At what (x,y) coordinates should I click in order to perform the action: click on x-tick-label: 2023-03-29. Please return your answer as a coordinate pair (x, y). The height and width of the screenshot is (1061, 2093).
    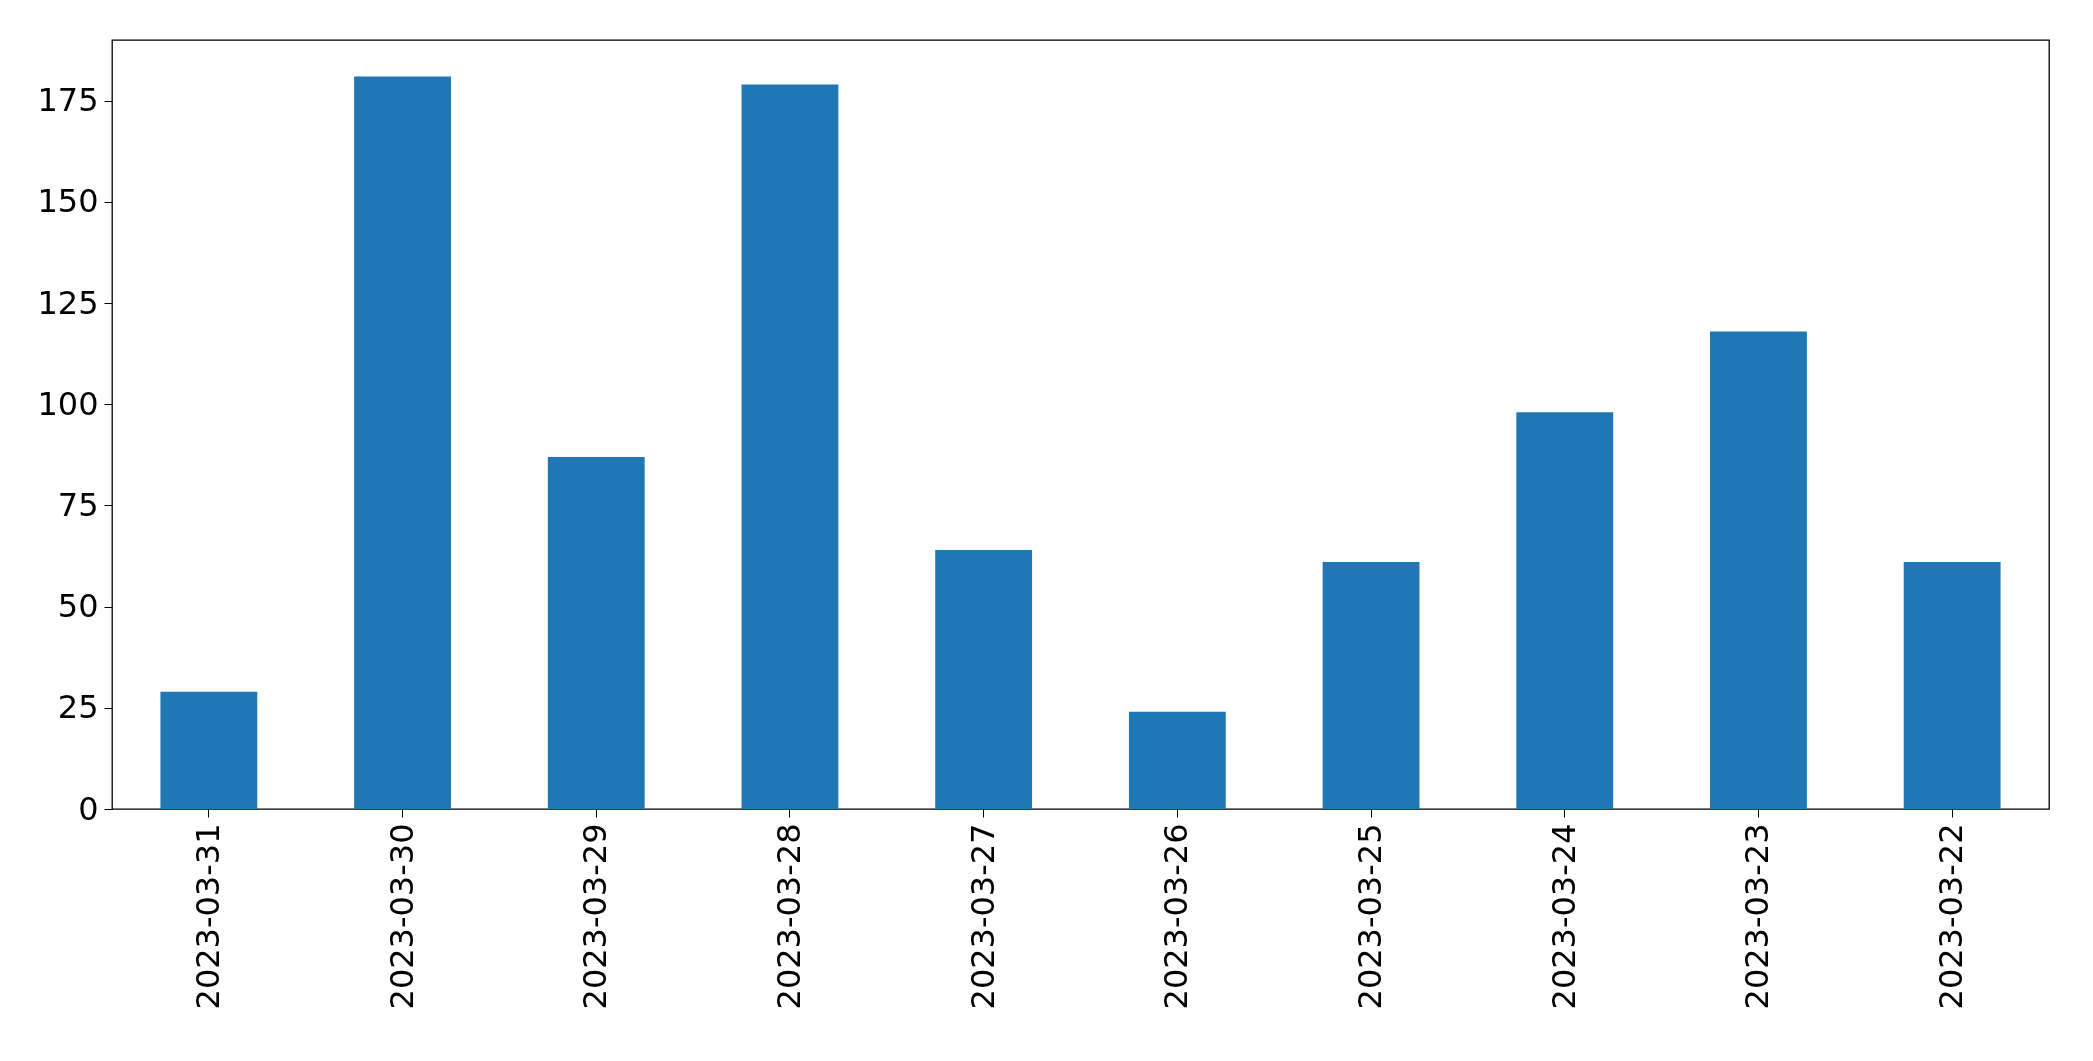
    Looking at the image, I should click on (595, 916).